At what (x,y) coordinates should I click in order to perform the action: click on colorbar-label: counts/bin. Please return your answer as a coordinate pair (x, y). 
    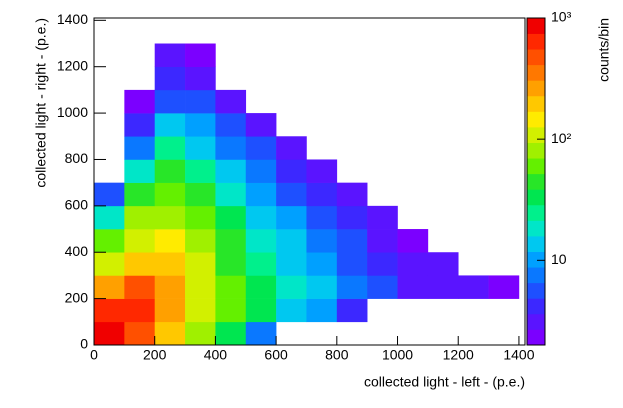
    Looking at the image, I should click on (604, 50).